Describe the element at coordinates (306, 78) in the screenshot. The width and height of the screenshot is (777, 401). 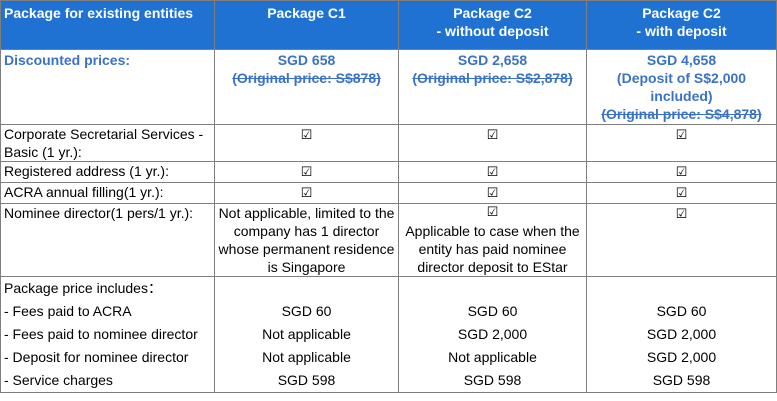
I see `c1-original-price: (Original price: S$878)` at that location.